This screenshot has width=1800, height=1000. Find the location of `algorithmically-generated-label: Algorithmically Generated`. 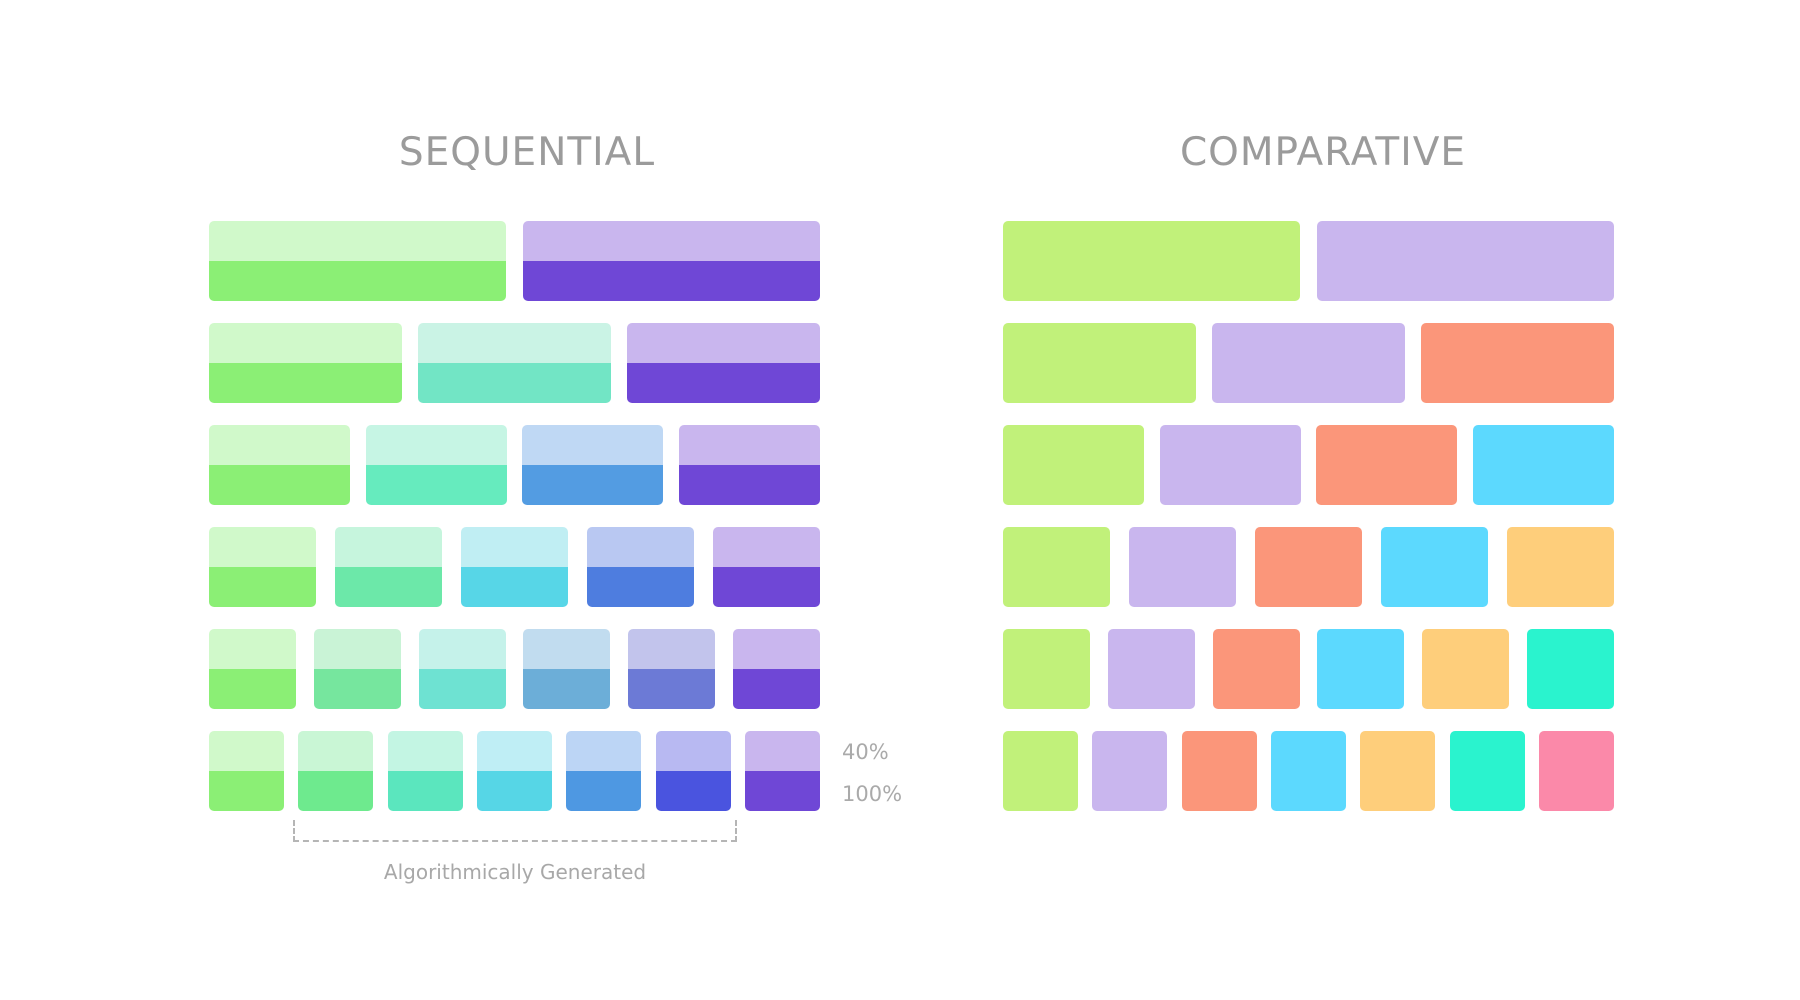

algorithmically-generated-label: Algorithmically Generated is located at coordinates (515, 872).